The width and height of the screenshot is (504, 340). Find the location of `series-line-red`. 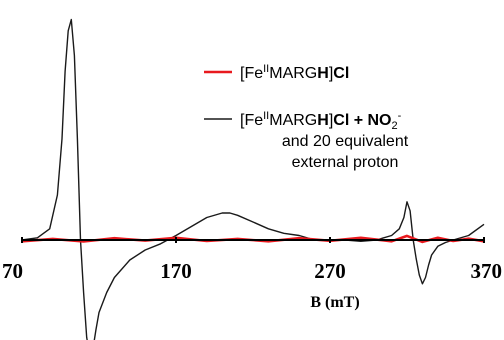

series-line-red is located at coordinates (253, 239).